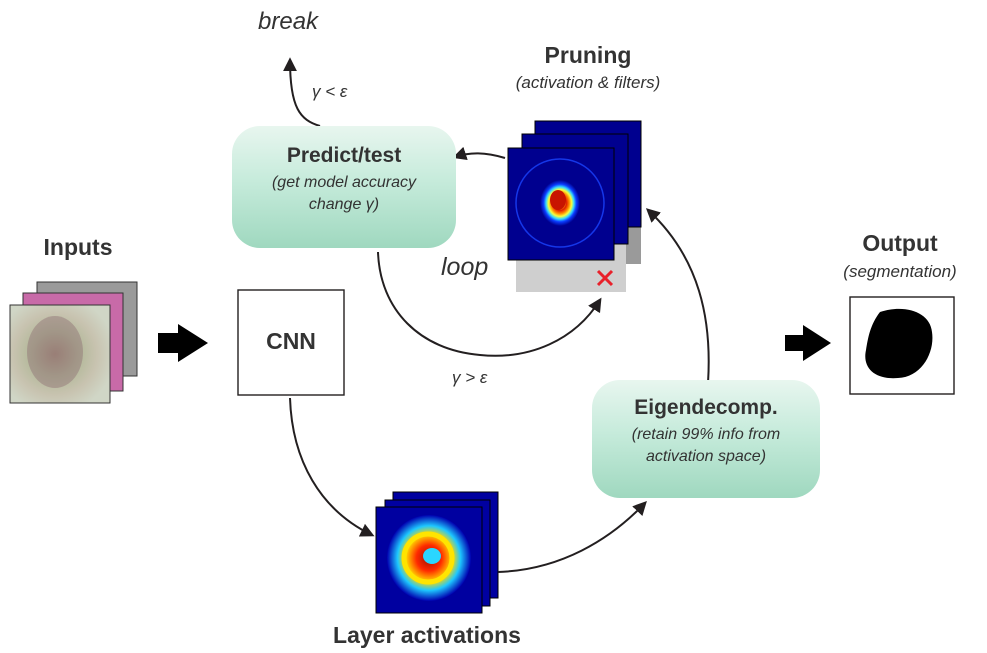  I want to click on input-to-cnn-arrow, so click(183, 343).